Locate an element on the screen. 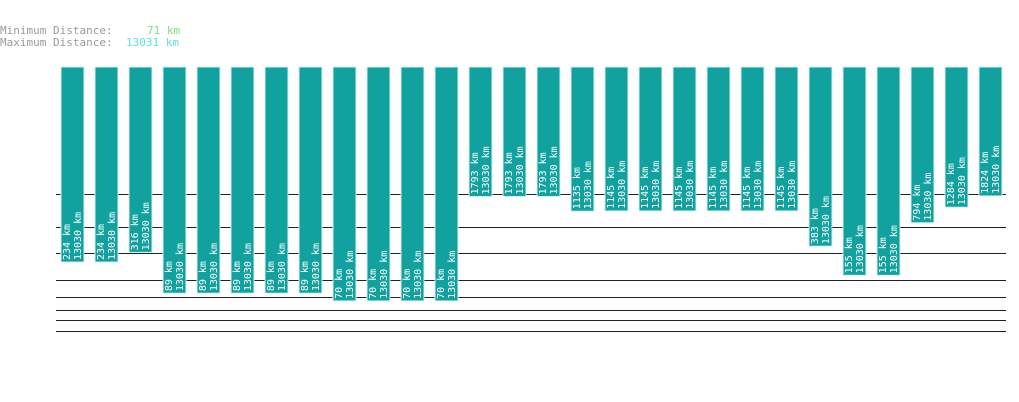 The height and width of the screenshot is (402, 1019). max-label: Maximum Distance: is located at coordinates (56, 42).